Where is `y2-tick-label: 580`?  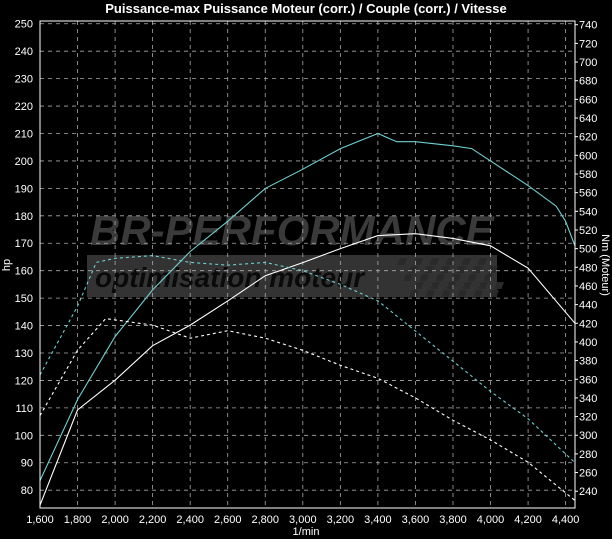
y2-tick-label: 580 is located at coordinates (588, 175).